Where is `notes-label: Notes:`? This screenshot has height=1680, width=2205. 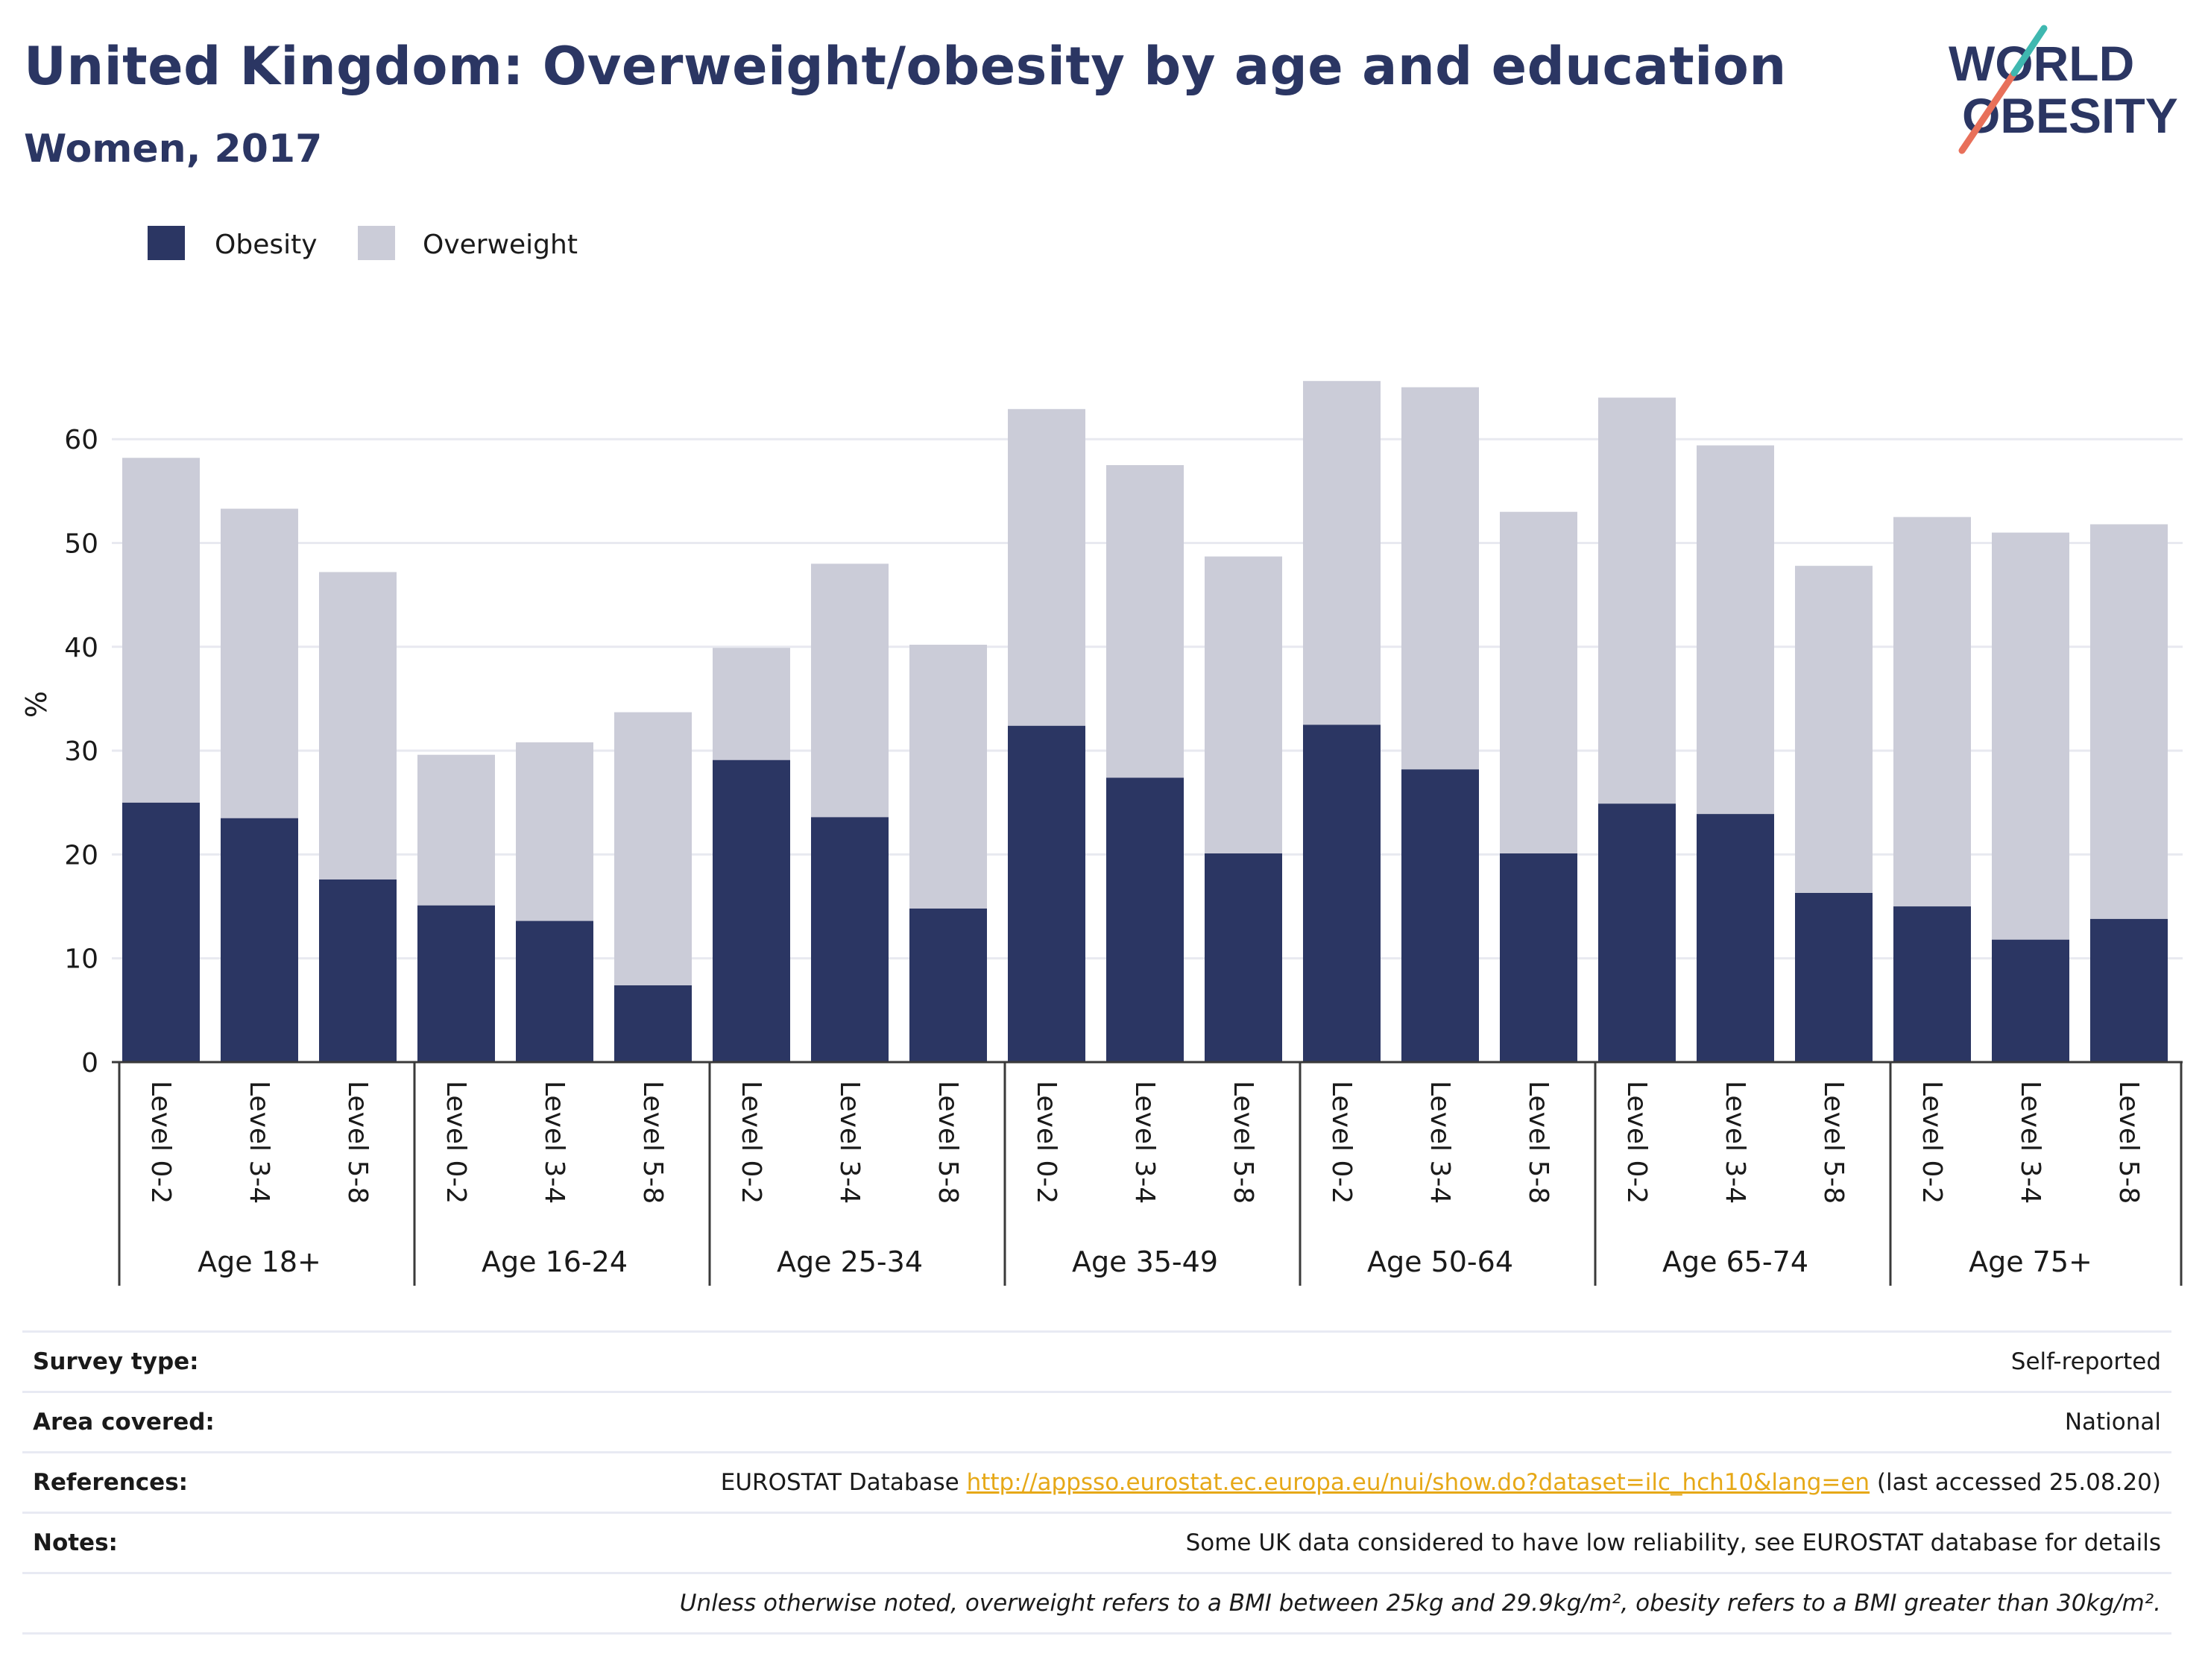
notes-label: Notes: is located at coordinates (75, 1542).